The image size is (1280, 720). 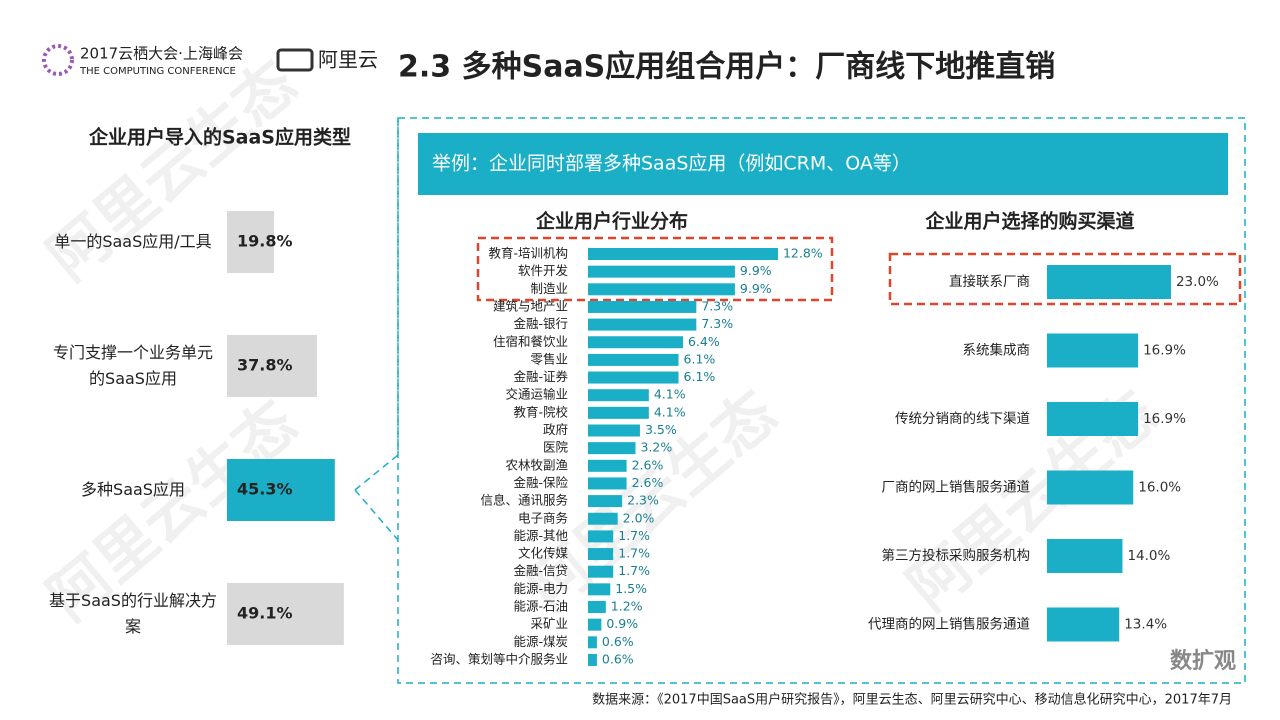 I want to click on category-label: 金融-证券, so click(x=540, y=376).